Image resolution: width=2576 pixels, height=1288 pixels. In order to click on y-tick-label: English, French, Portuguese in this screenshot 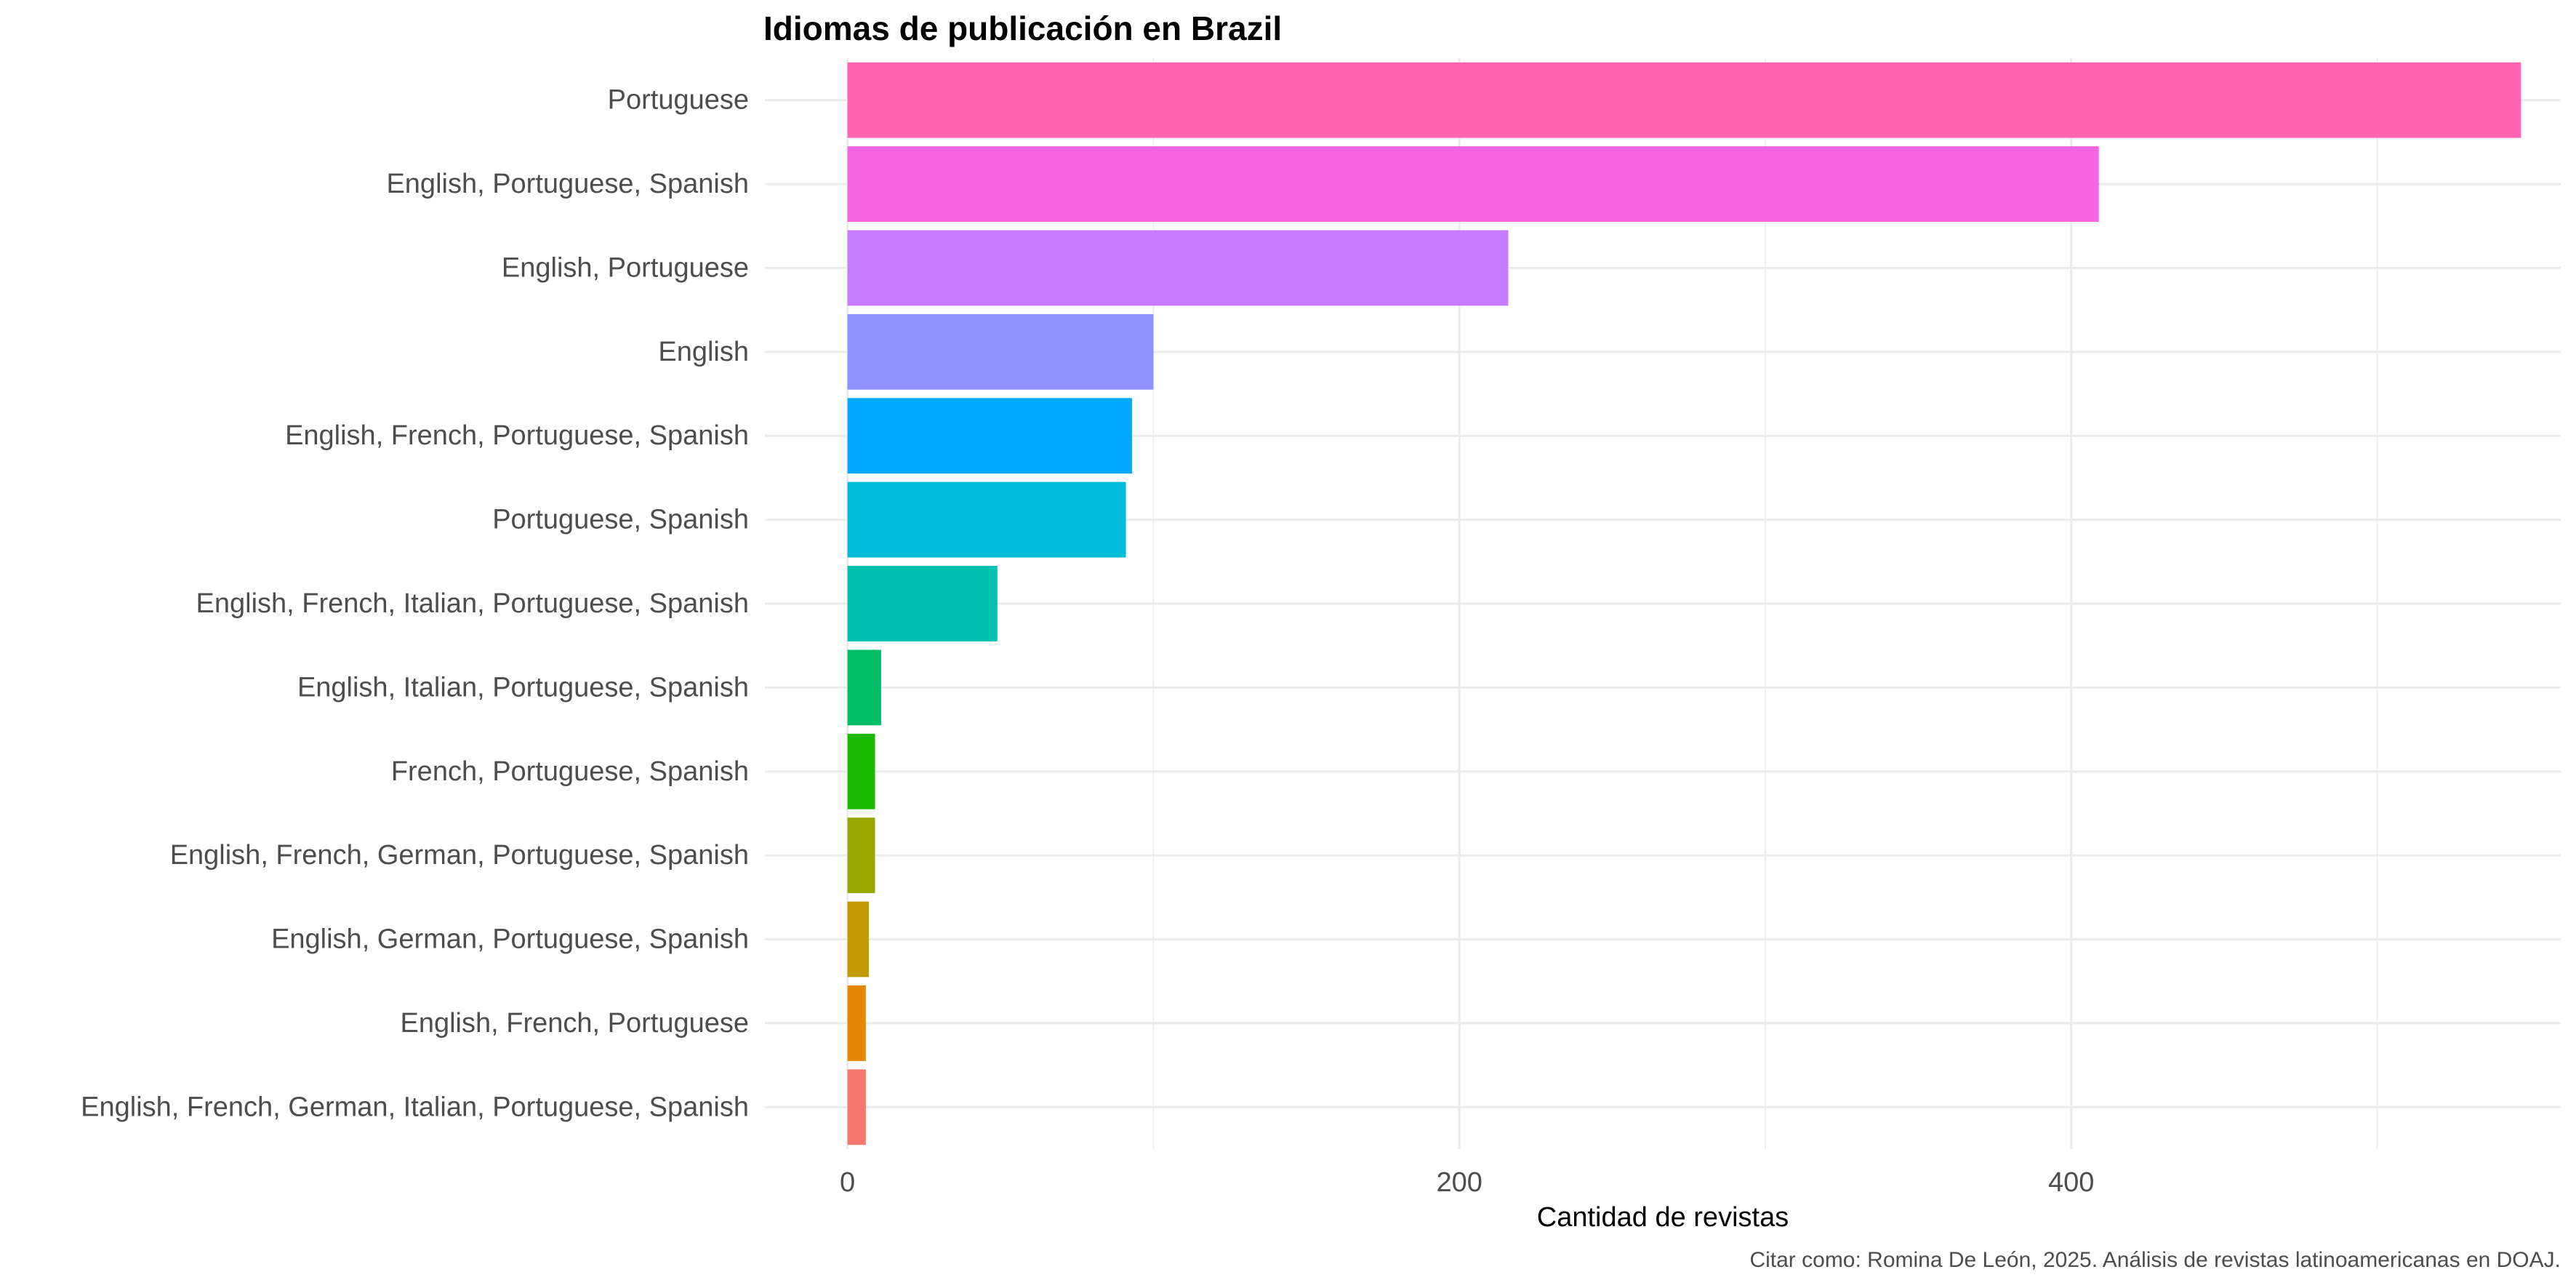, I will do `click(575, 1023)`.